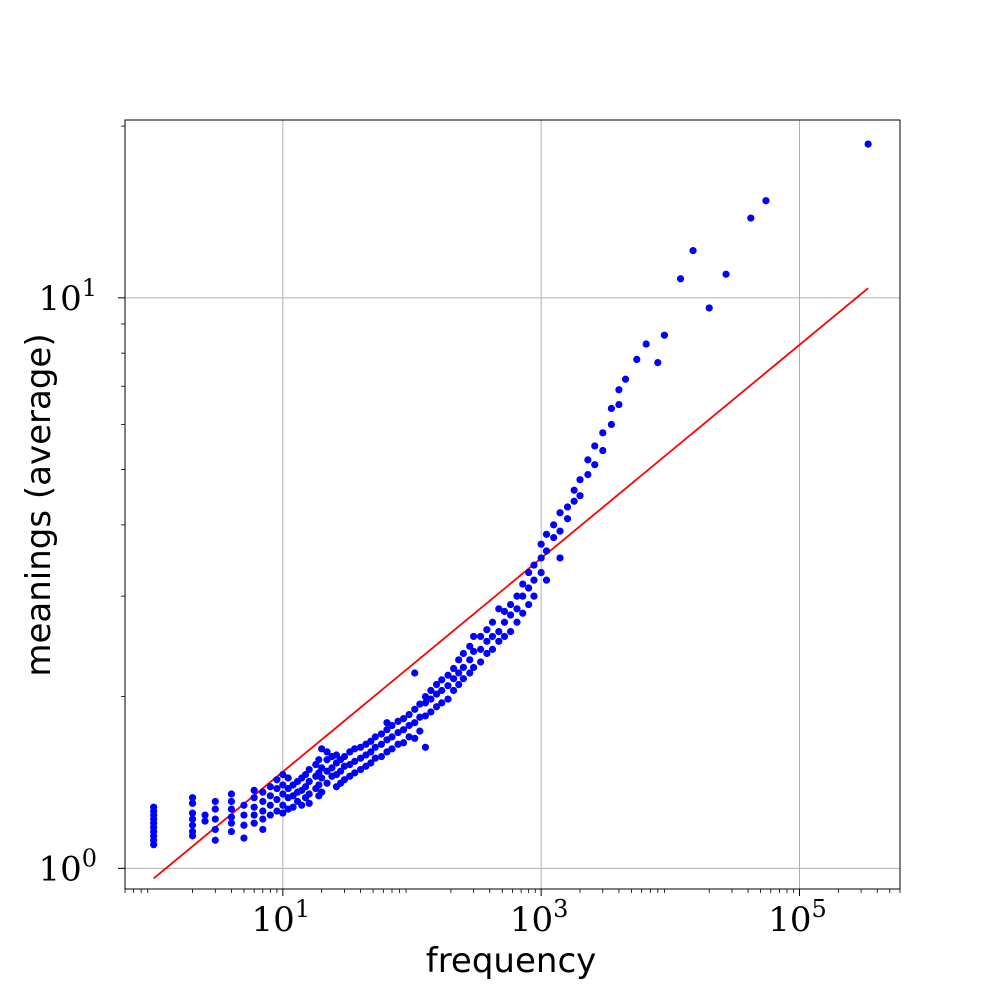 The image size is (1000, 1000). What do you see at coordinates (39, 504) in the screenshot?
I see `y-axis-label: meanings (average)` at bounding box center [39, 504].